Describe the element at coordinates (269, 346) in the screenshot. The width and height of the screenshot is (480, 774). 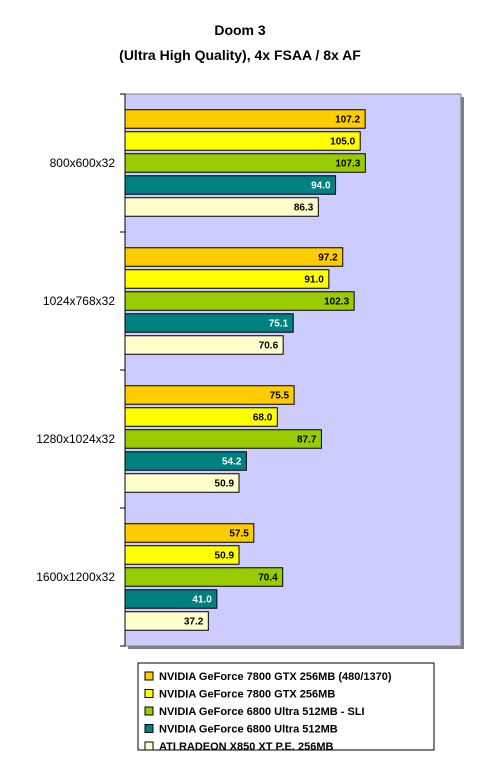
I see `data-label: 70.6` at that location.